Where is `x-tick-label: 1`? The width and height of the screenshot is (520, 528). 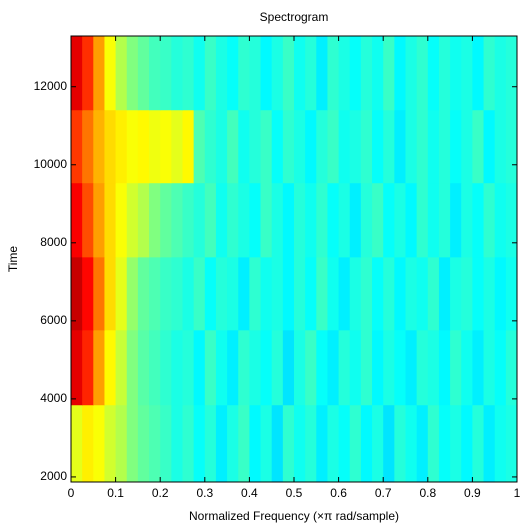
x-tick-label: 1 is located at coordinates (517, 493).